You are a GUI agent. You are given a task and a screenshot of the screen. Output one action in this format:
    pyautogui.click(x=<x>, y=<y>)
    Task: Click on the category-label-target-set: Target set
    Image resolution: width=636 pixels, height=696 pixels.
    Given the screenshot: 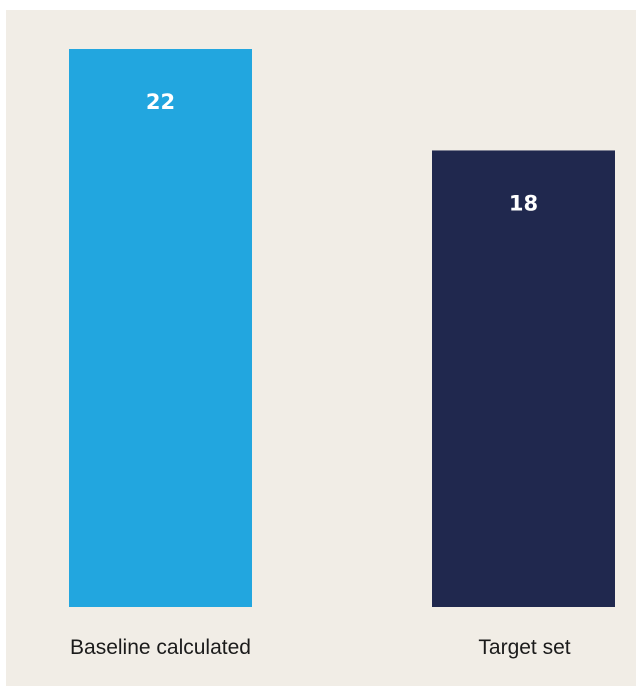 What is the action you would take?
    pyautogui.click(x=524, y=647)
    